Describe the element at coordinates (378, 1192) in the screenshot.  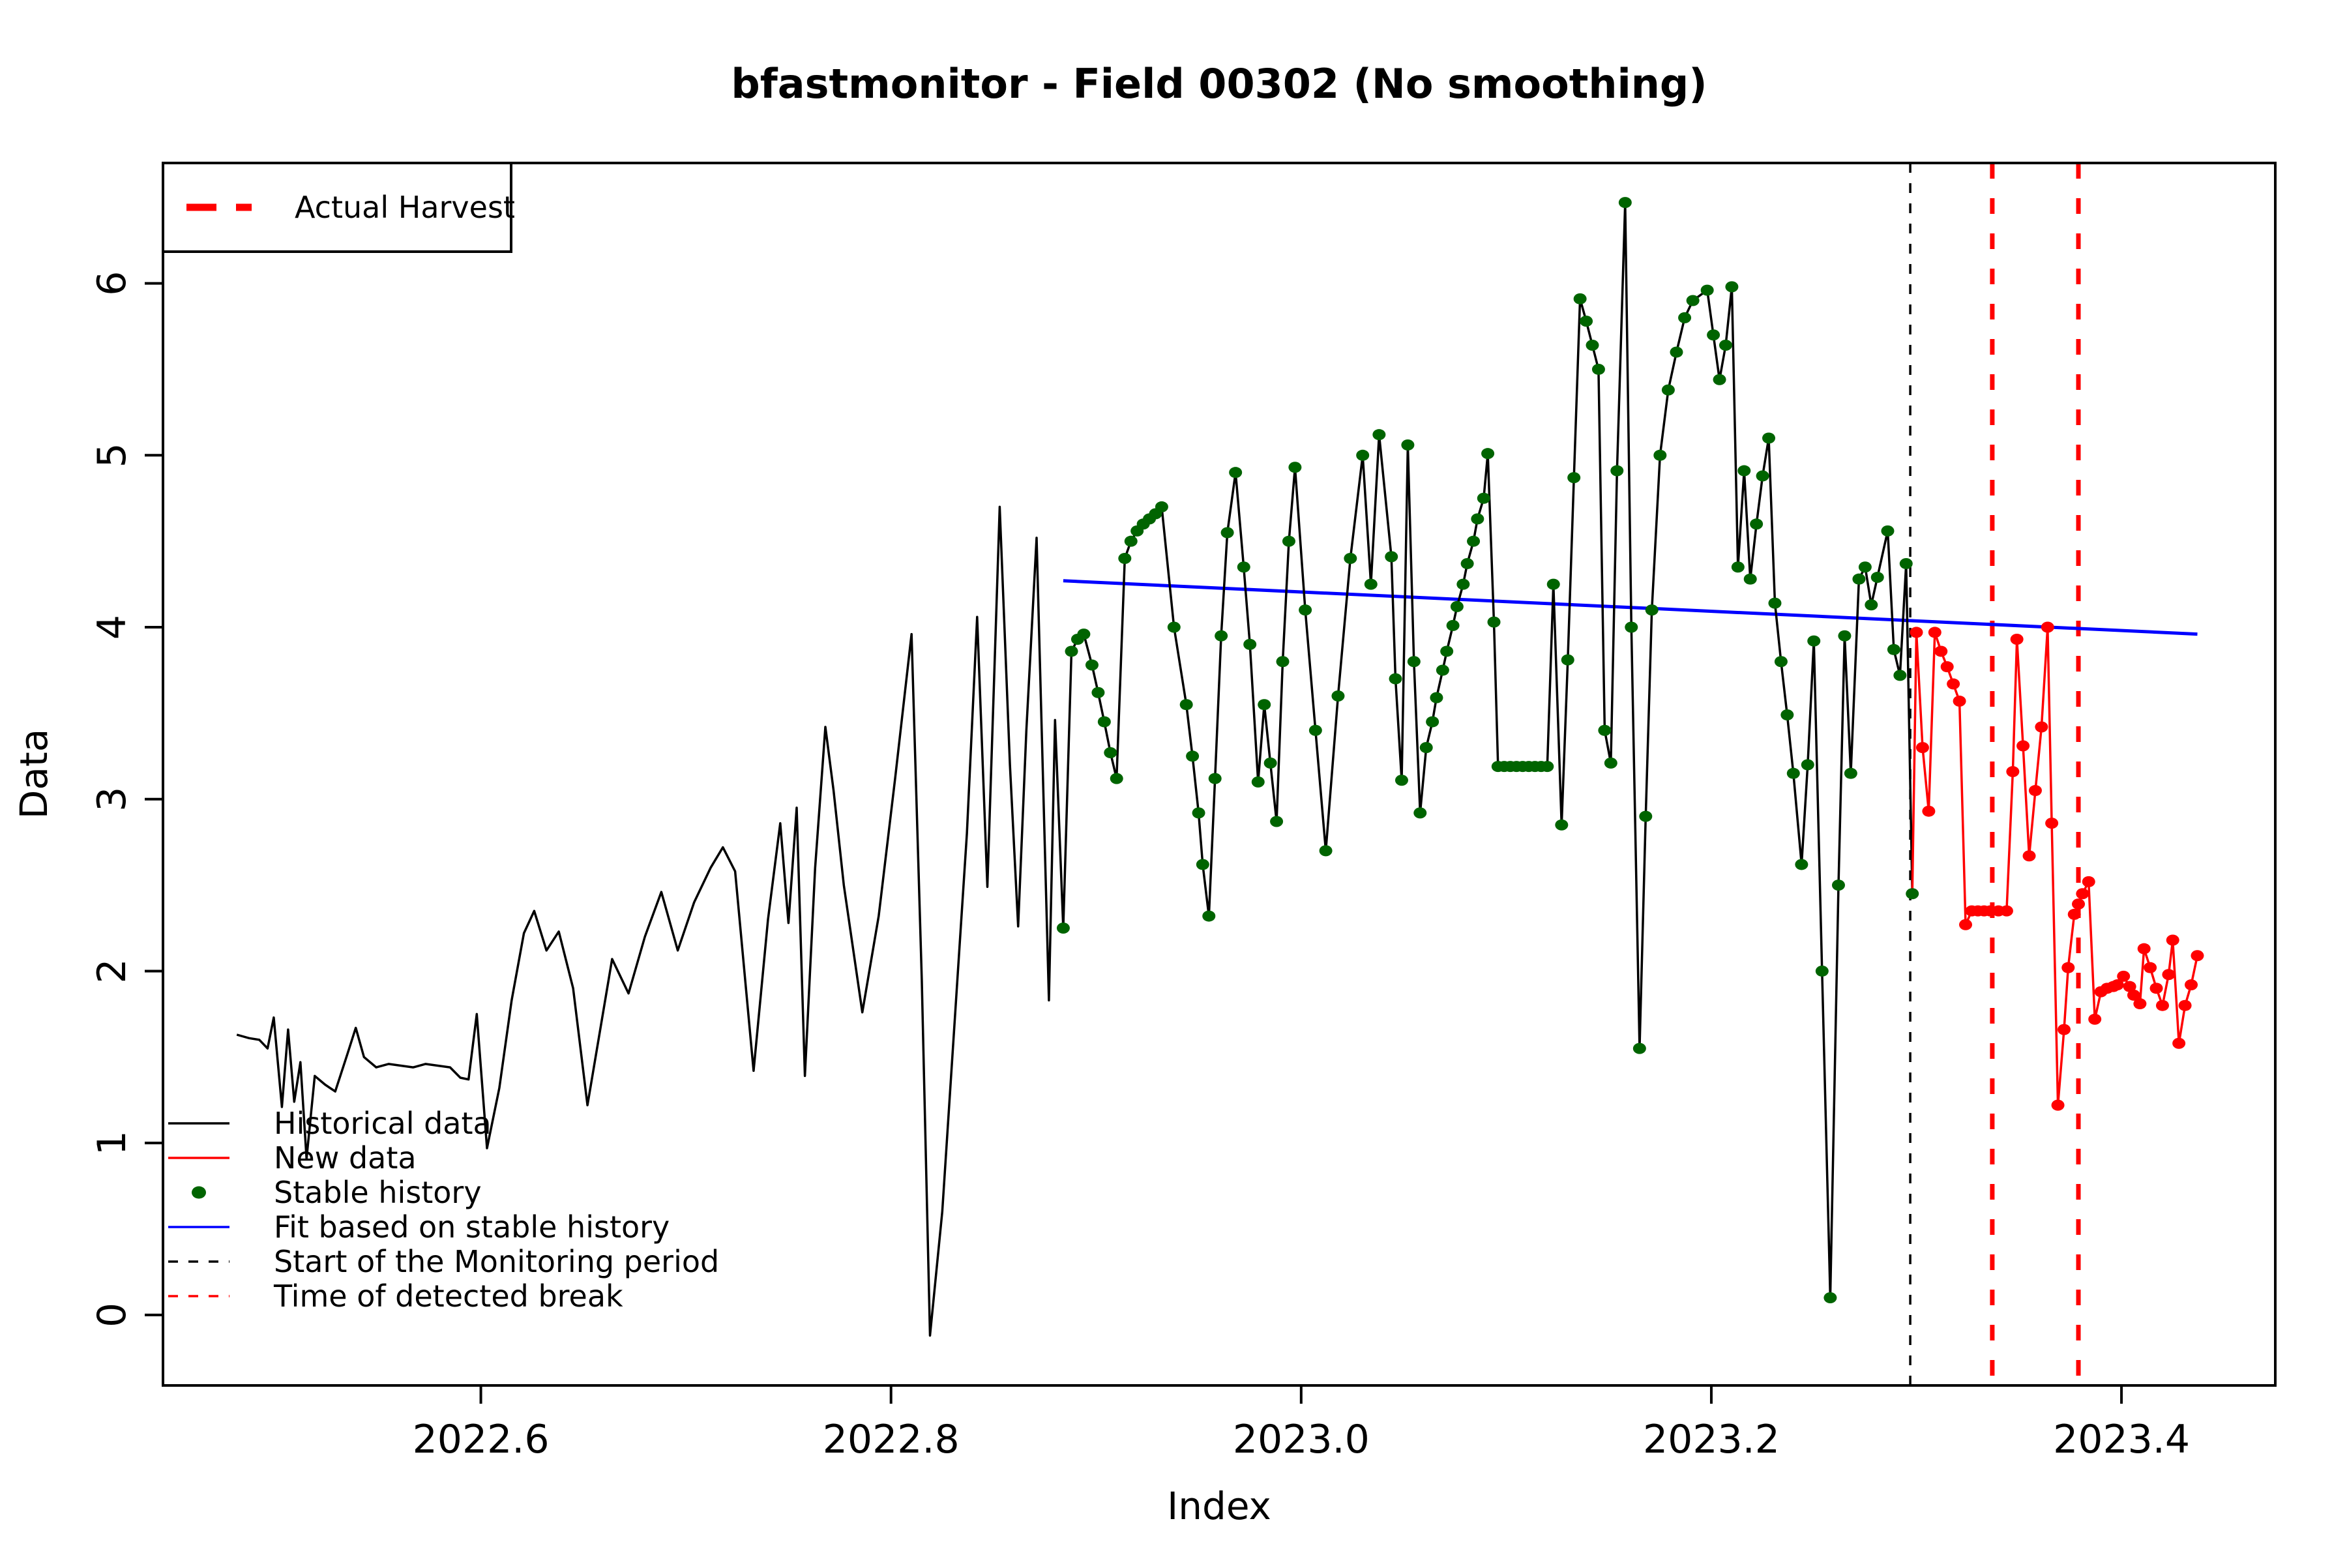
I see `legend-item-label: Stable history` at that location.